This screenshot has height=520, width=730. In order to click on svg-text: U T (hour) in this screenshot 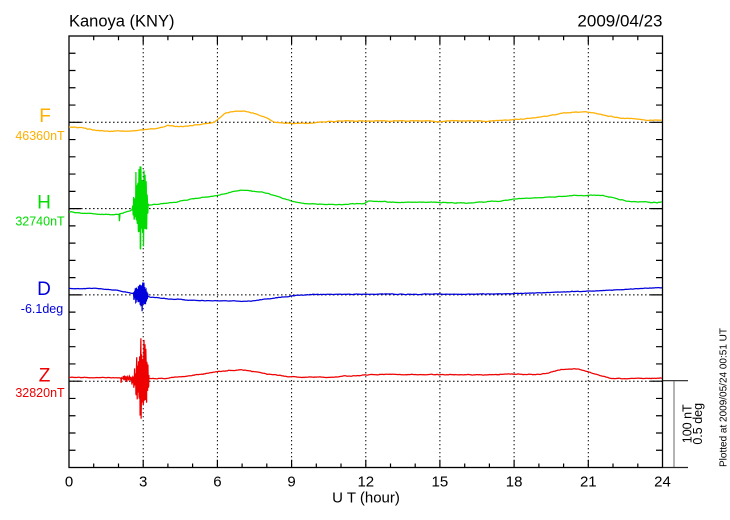, I will do `click(366, 498)`.